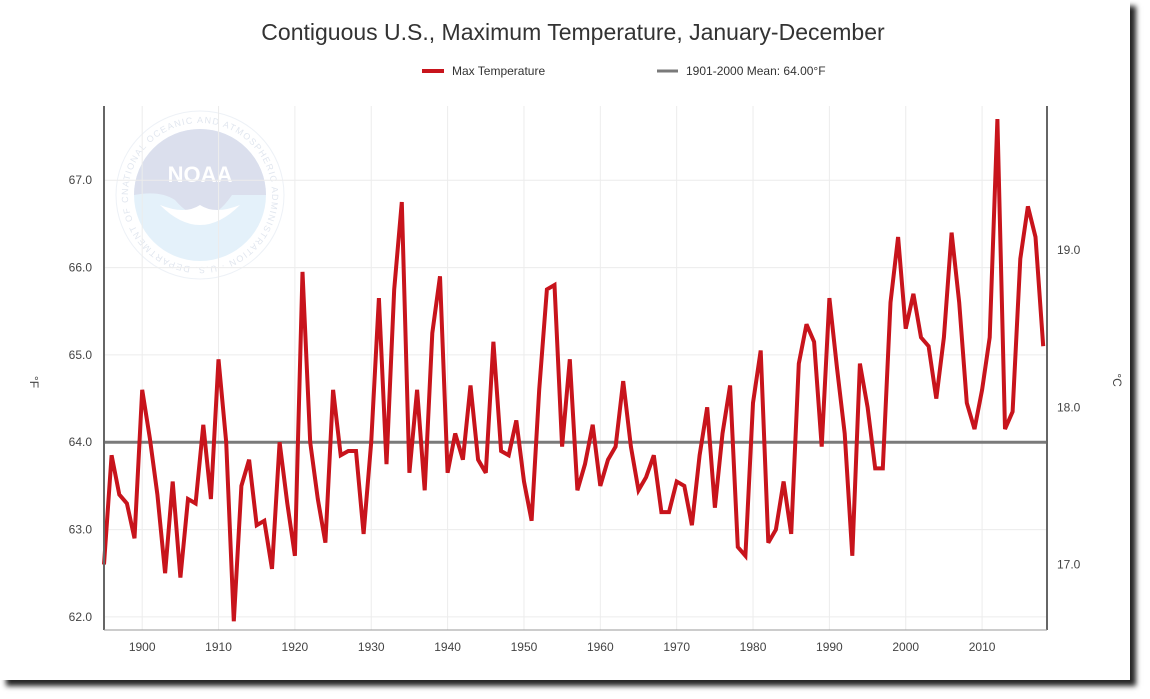 This screenshot has width=1150, height=699. What do you see at coordinates (81, 442) in the screenshot?
I see `y-tick-label-left: 64.0` at bounding box center [81, 442].